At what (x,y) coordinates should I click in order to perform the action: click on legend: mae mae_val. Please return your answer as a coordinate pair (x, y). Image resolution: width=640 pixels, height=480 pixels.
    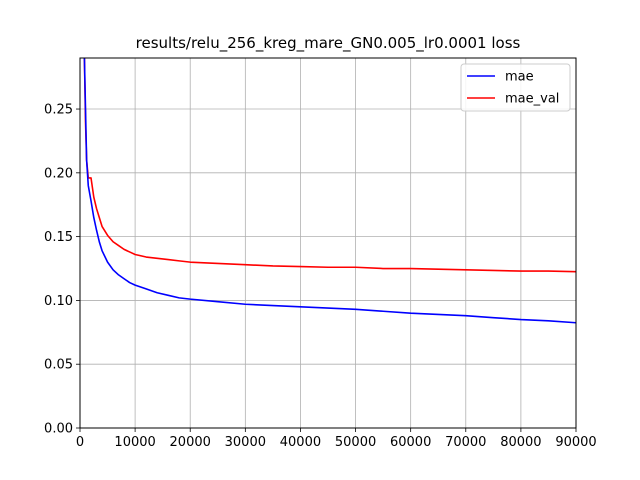
    Looking at the image, I should click on (515, 87).